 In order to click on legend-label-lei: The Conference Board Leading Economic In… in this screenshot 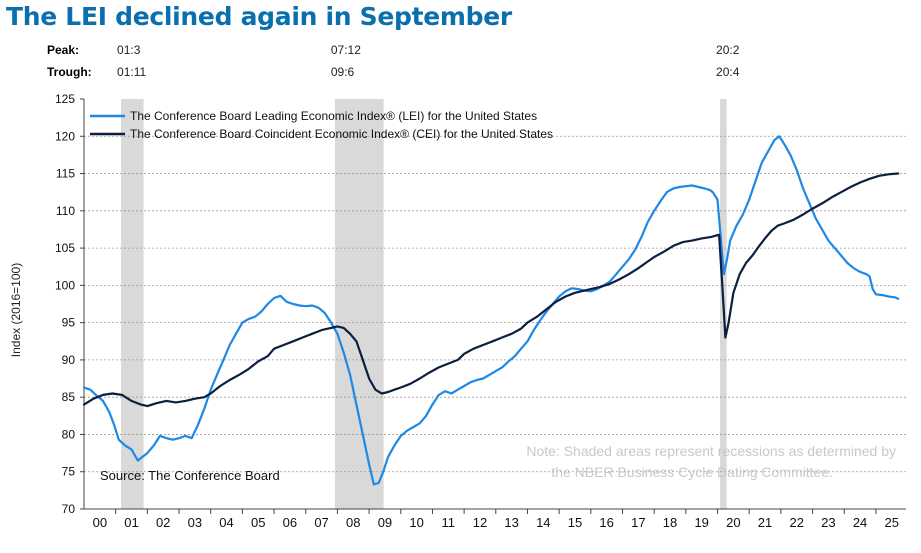, I will do `click(333, 116)`.